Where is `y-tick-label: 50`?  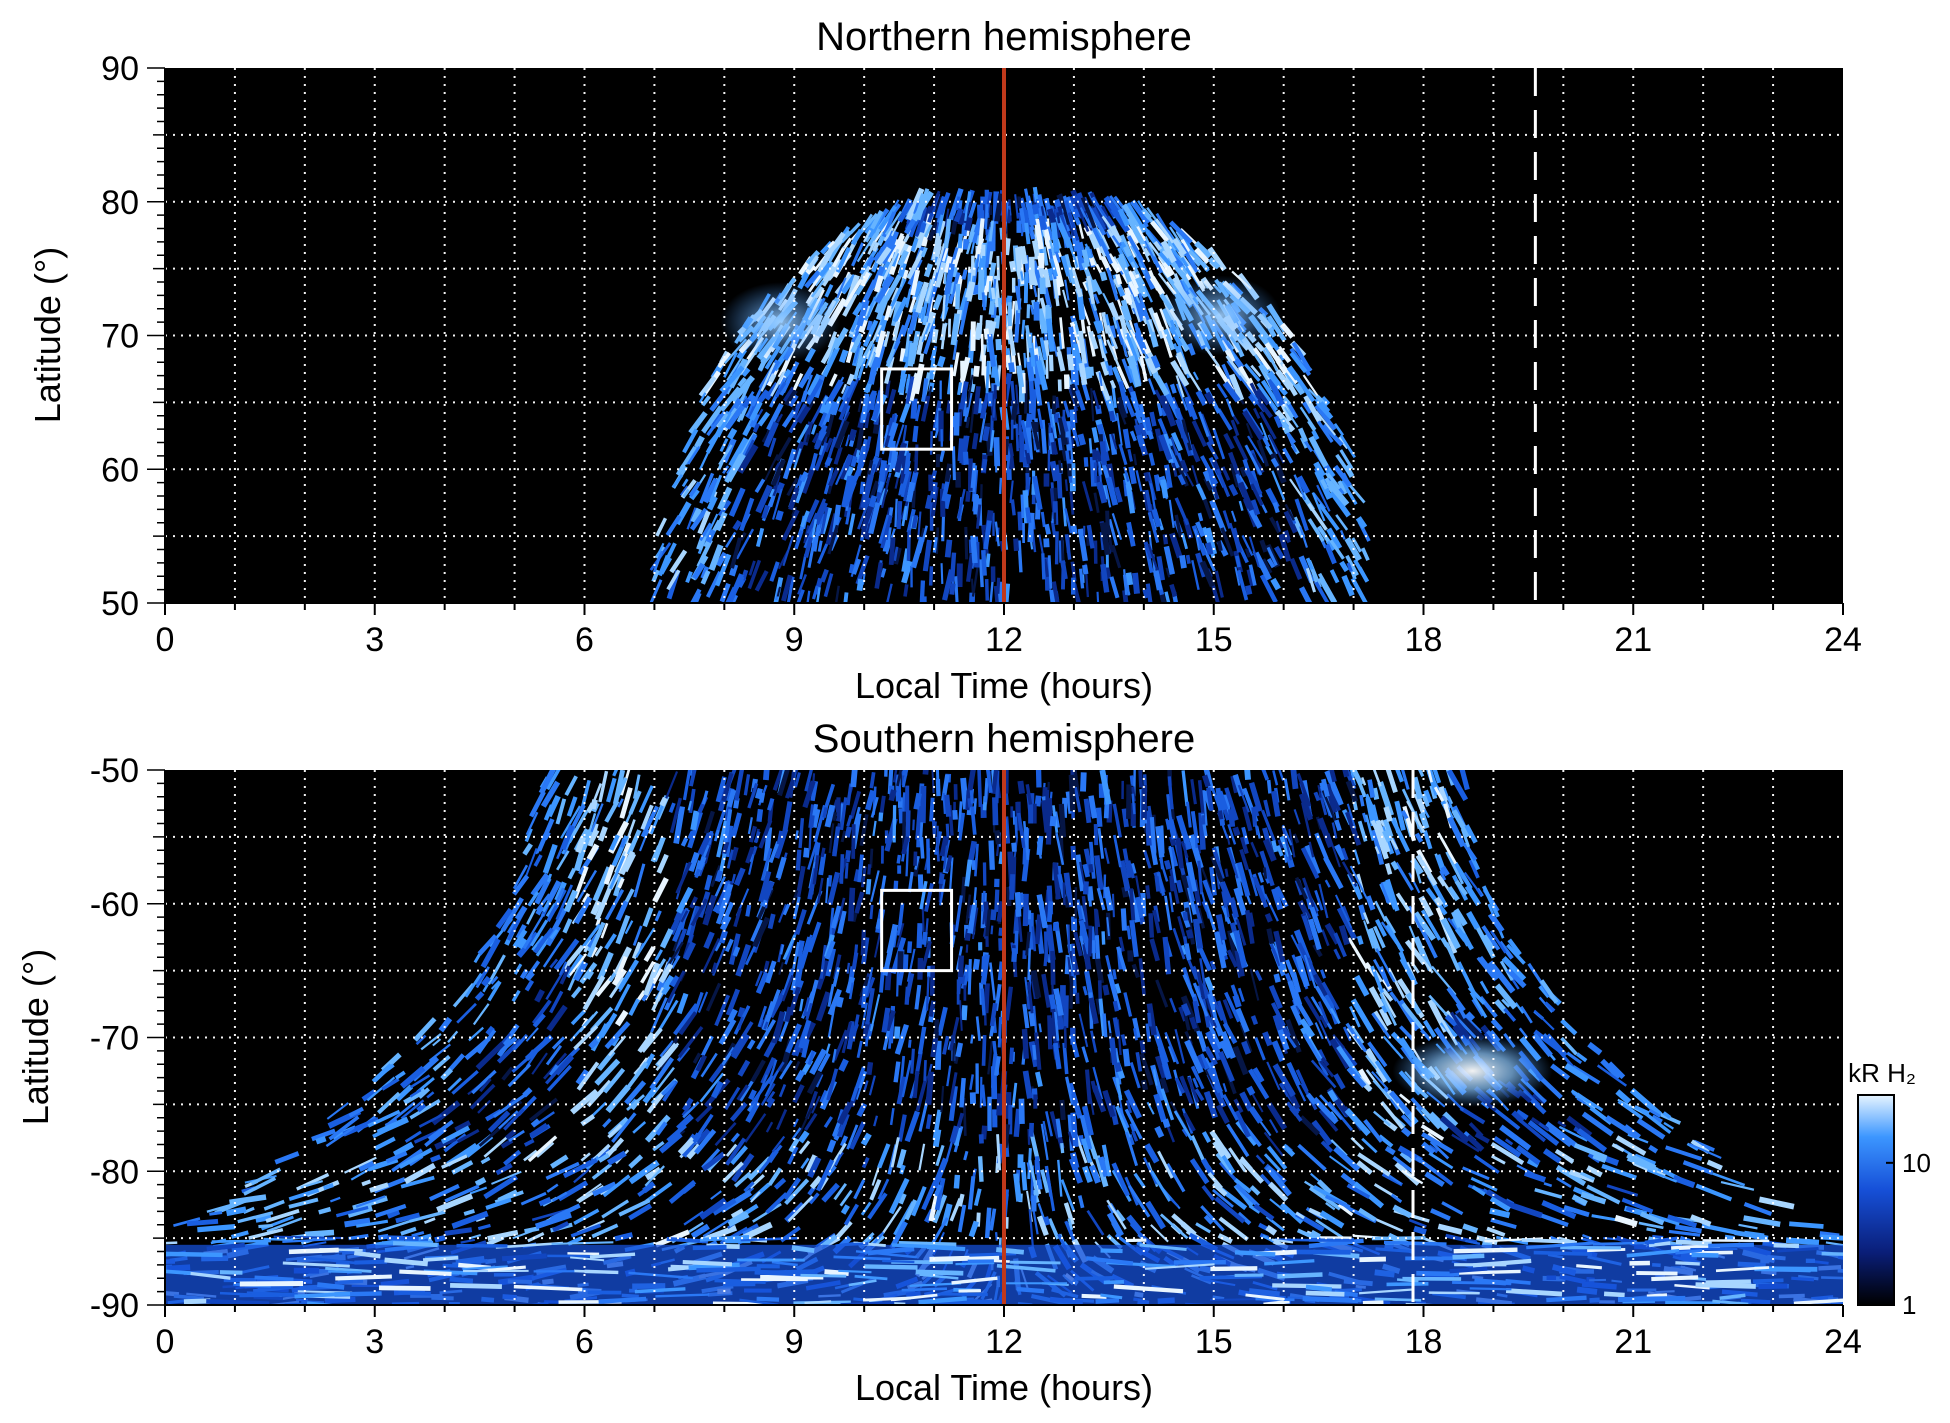
y-tick-label: 50 is located at coordinates (120, 604).